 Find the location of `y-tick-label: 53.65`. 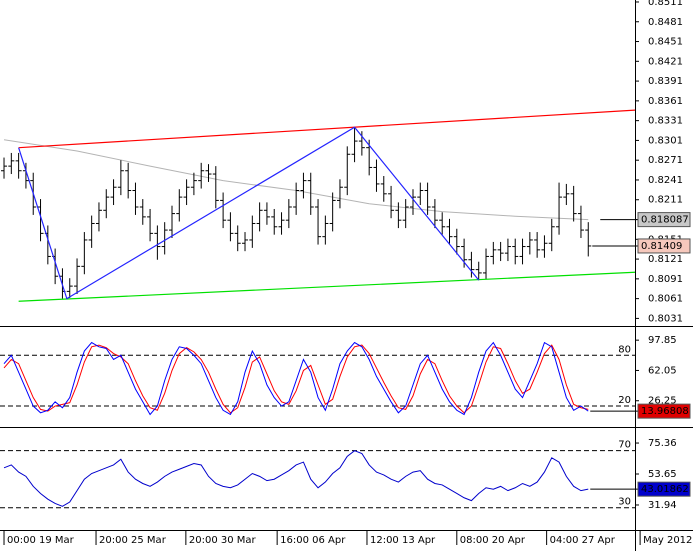

y-tick-label: 53.65 is located at coordinates (662, 474).